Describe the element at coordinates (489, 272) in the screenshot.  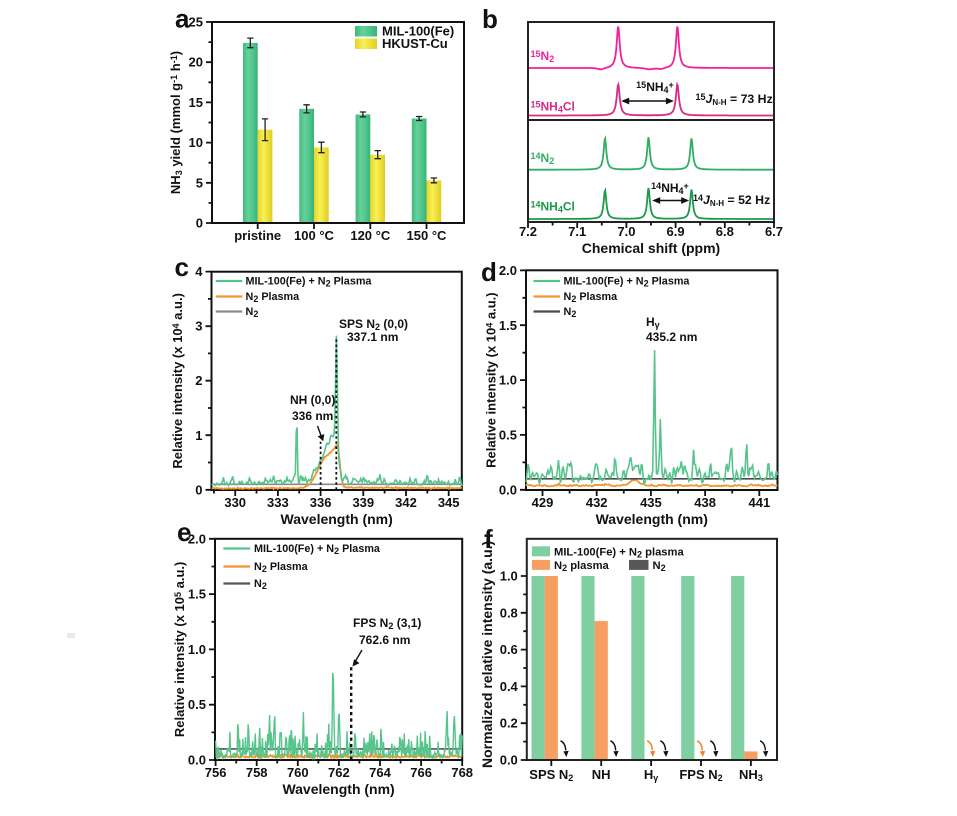
I see `svg-text: d` at that location.